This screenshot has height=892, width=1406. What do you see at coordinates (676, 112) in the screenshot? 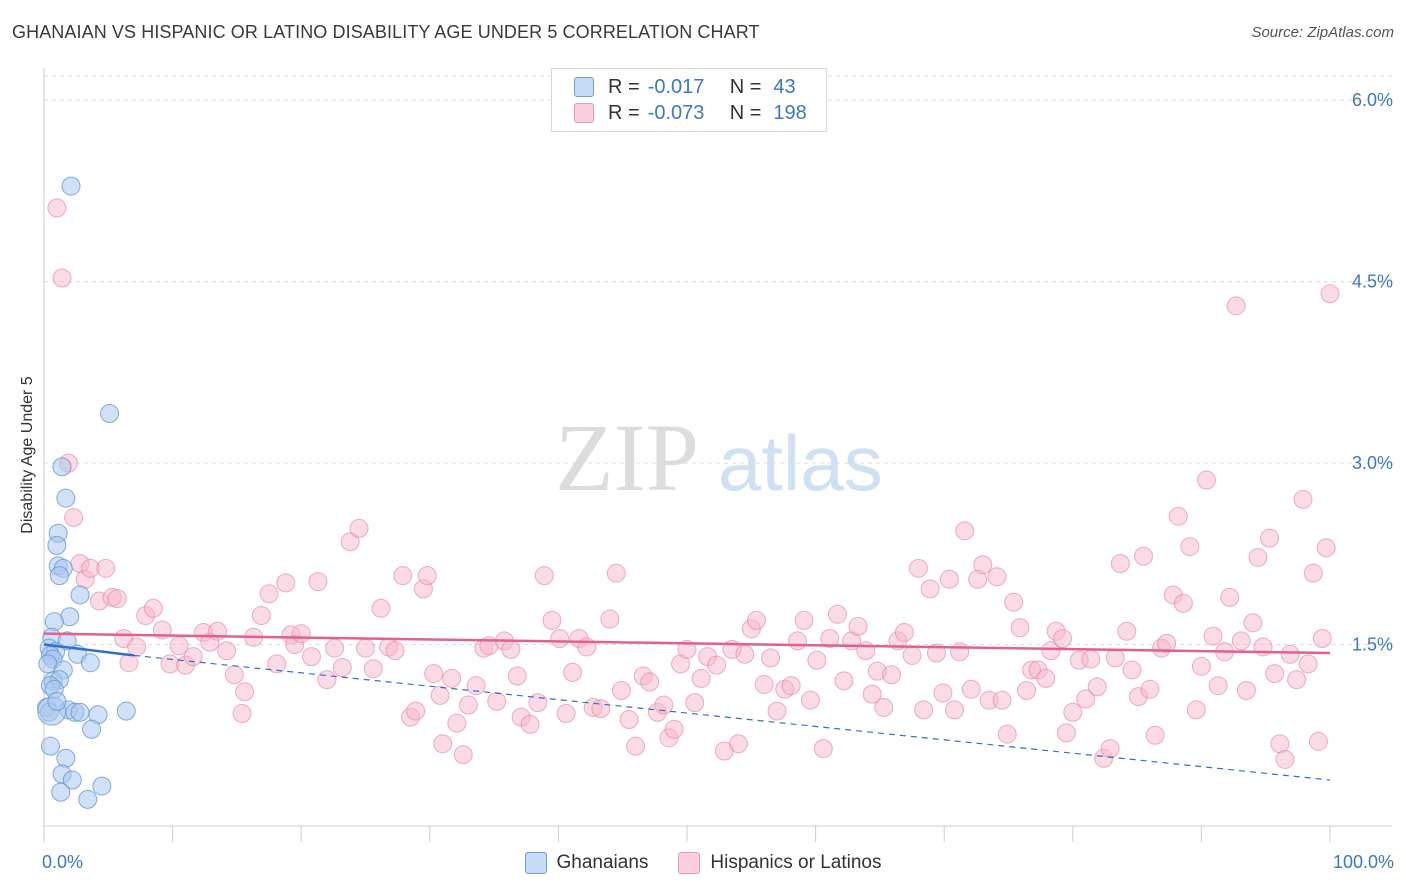
I see `legend-r-value: -0.073` at bounding box center [676, 112].